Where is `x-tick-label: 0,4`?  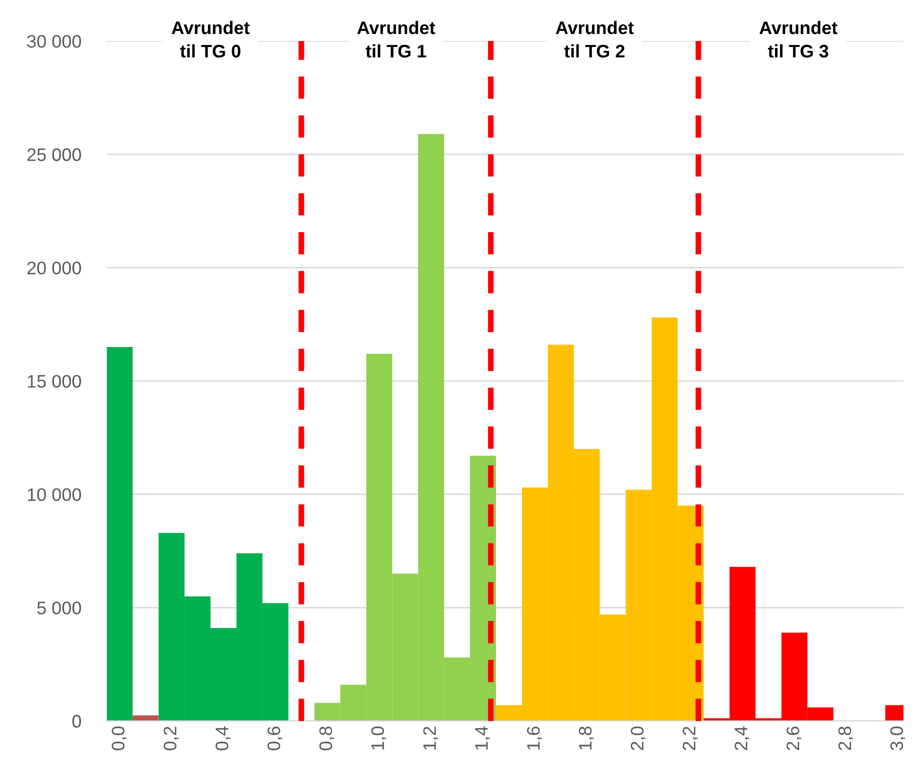
x-tick-label: 0,4 is located at coordinates (223, 738).